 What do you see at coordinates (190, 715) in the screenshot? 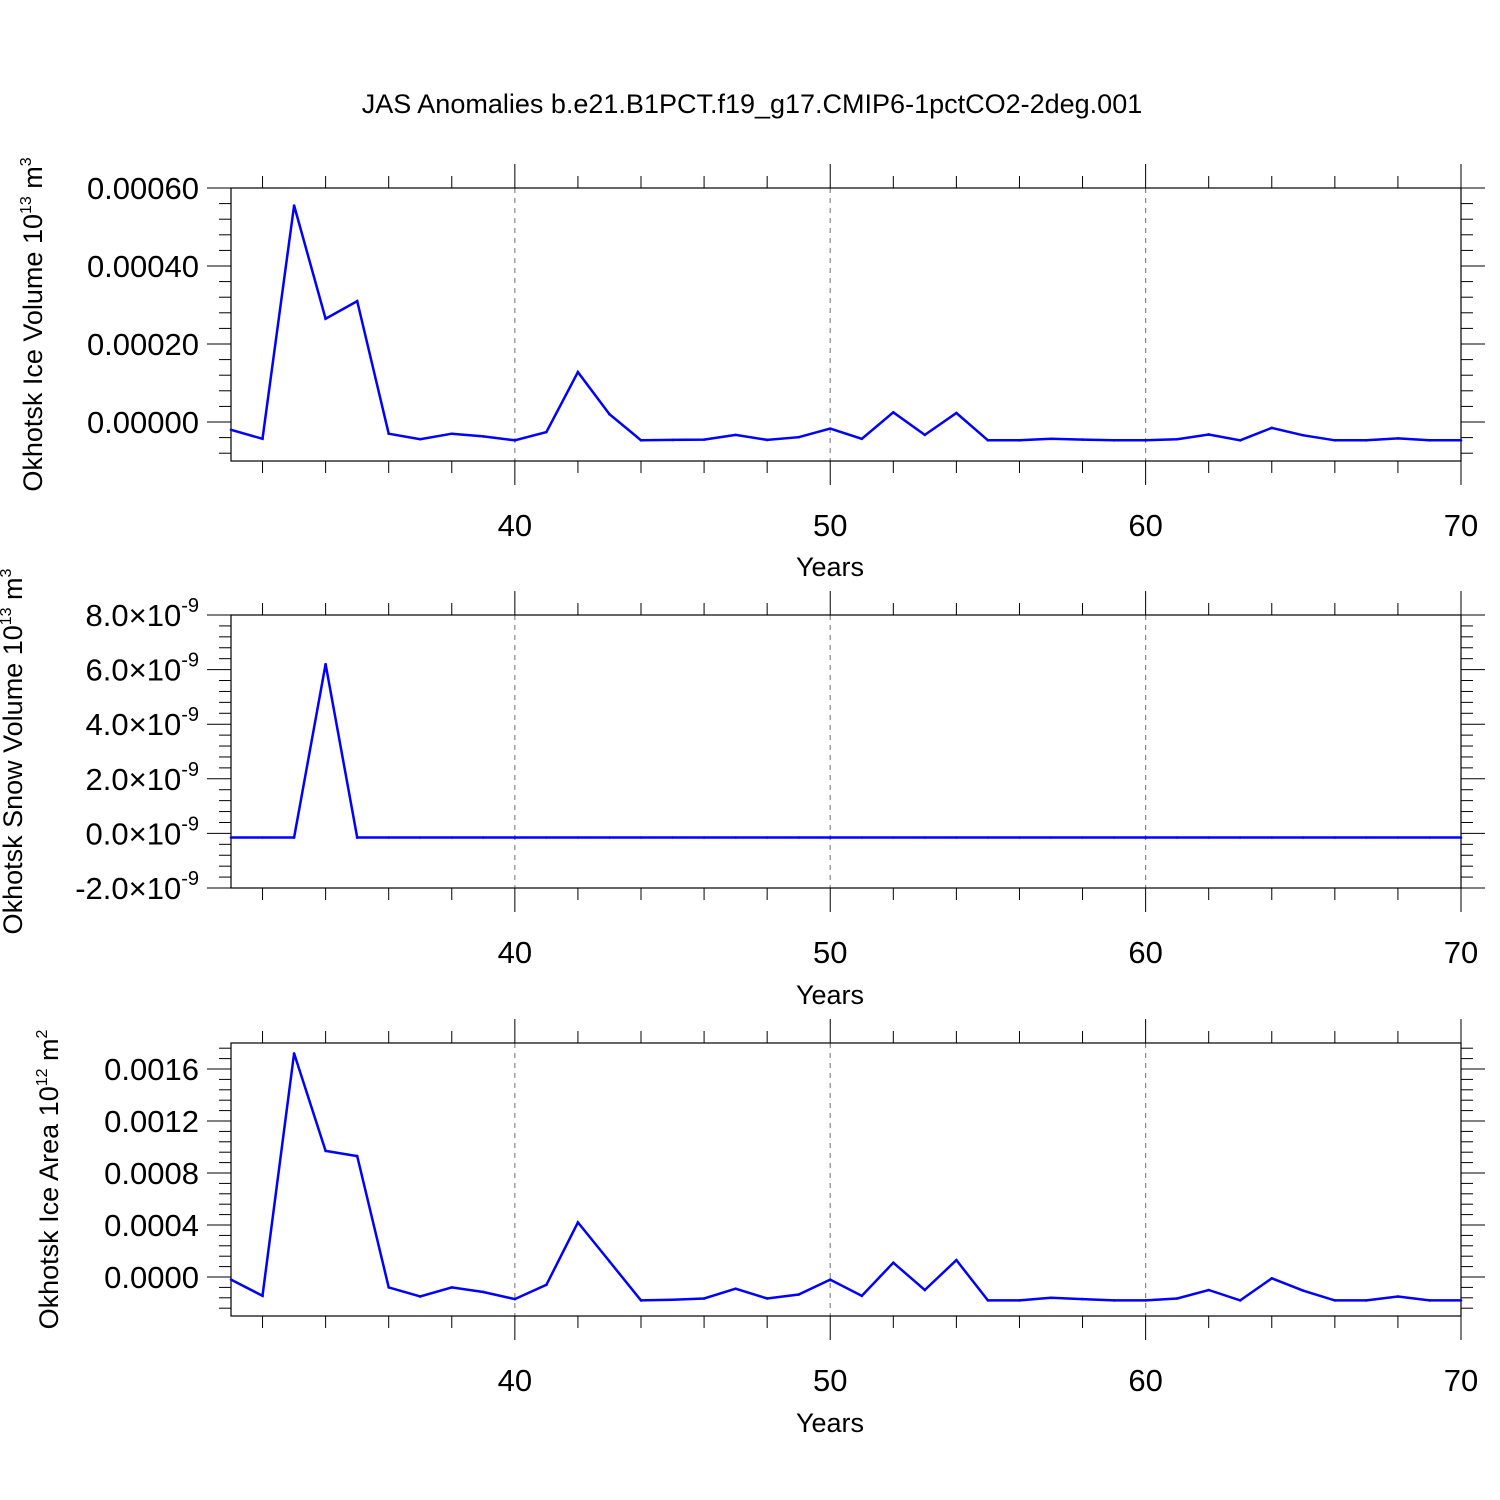
I see `tick-exponent: -9` at bounding box center [190, 715].